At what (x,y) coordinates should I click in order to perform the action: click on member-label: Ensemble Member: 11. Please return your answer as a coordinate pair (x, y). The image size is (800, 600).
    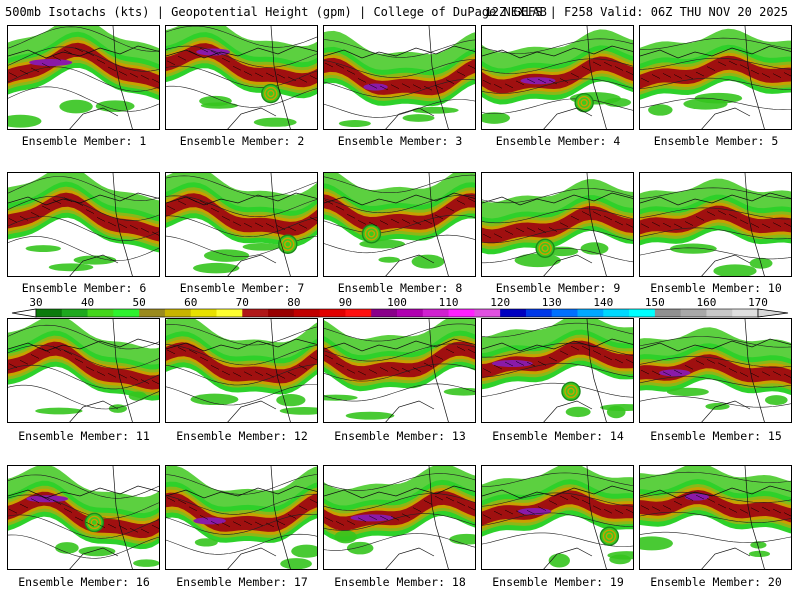
    Looking at the image, I should click on (84, 436).